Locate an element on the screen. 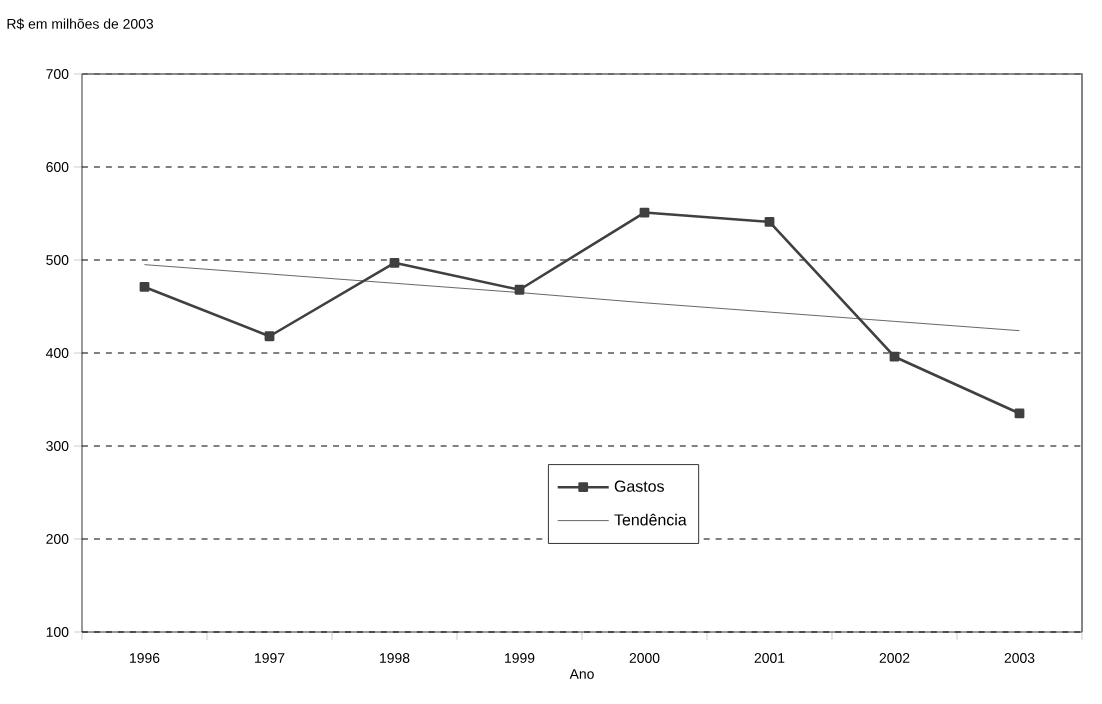  x-tick-label: 1998 is located at coordinates (395, 658).